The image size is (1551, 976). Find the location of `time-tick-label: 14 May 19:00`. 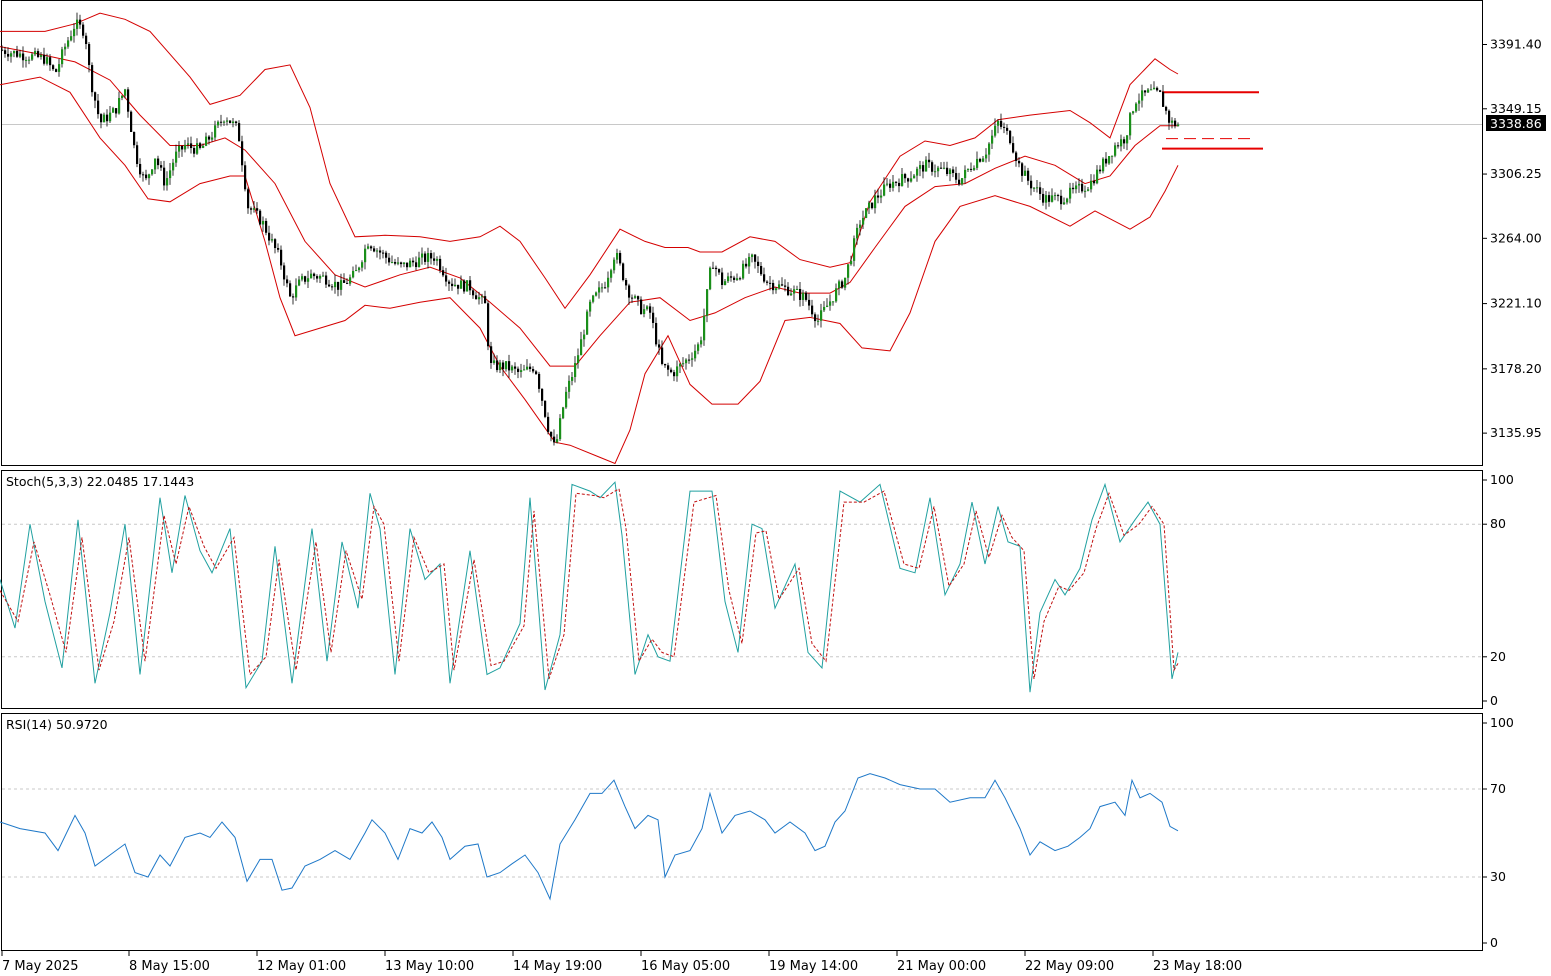

time-tick-label: 14 May 19:00 is located at coordinates (557, 966).